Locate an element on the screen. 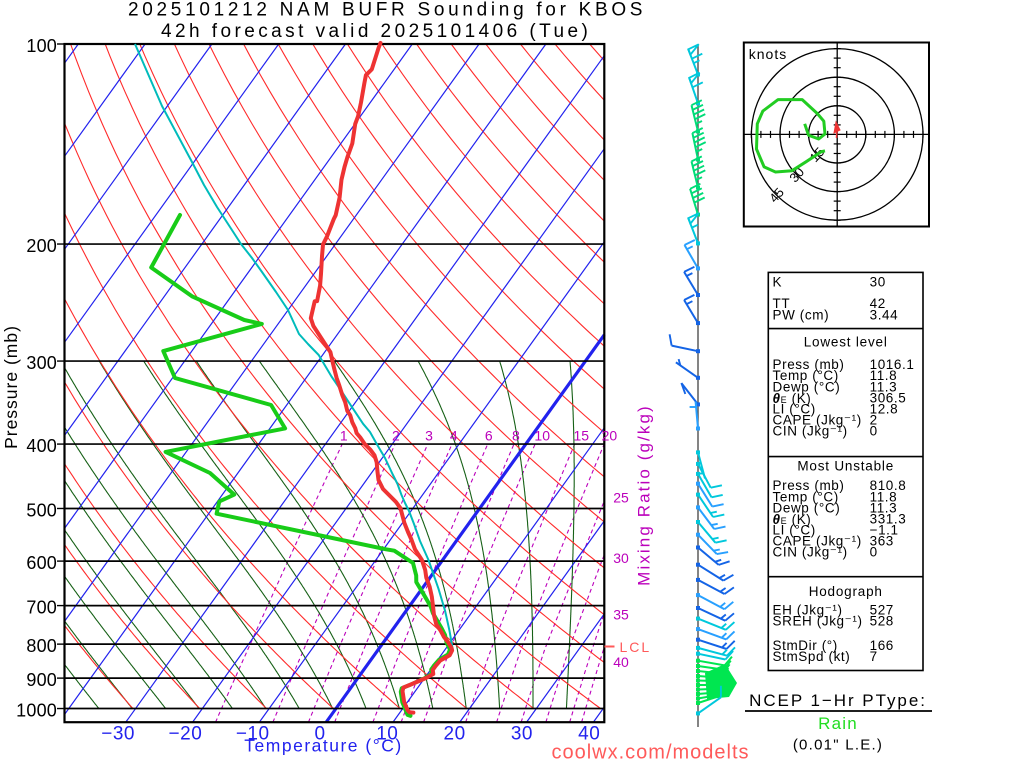 The width and height of the screenshot is (1024, 773). svg-text: 500 is located at coordinates (41, 510).